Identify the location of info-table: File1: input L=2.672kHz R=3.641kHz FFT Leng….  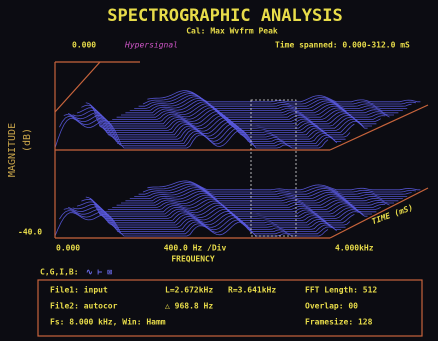
(213, 306).